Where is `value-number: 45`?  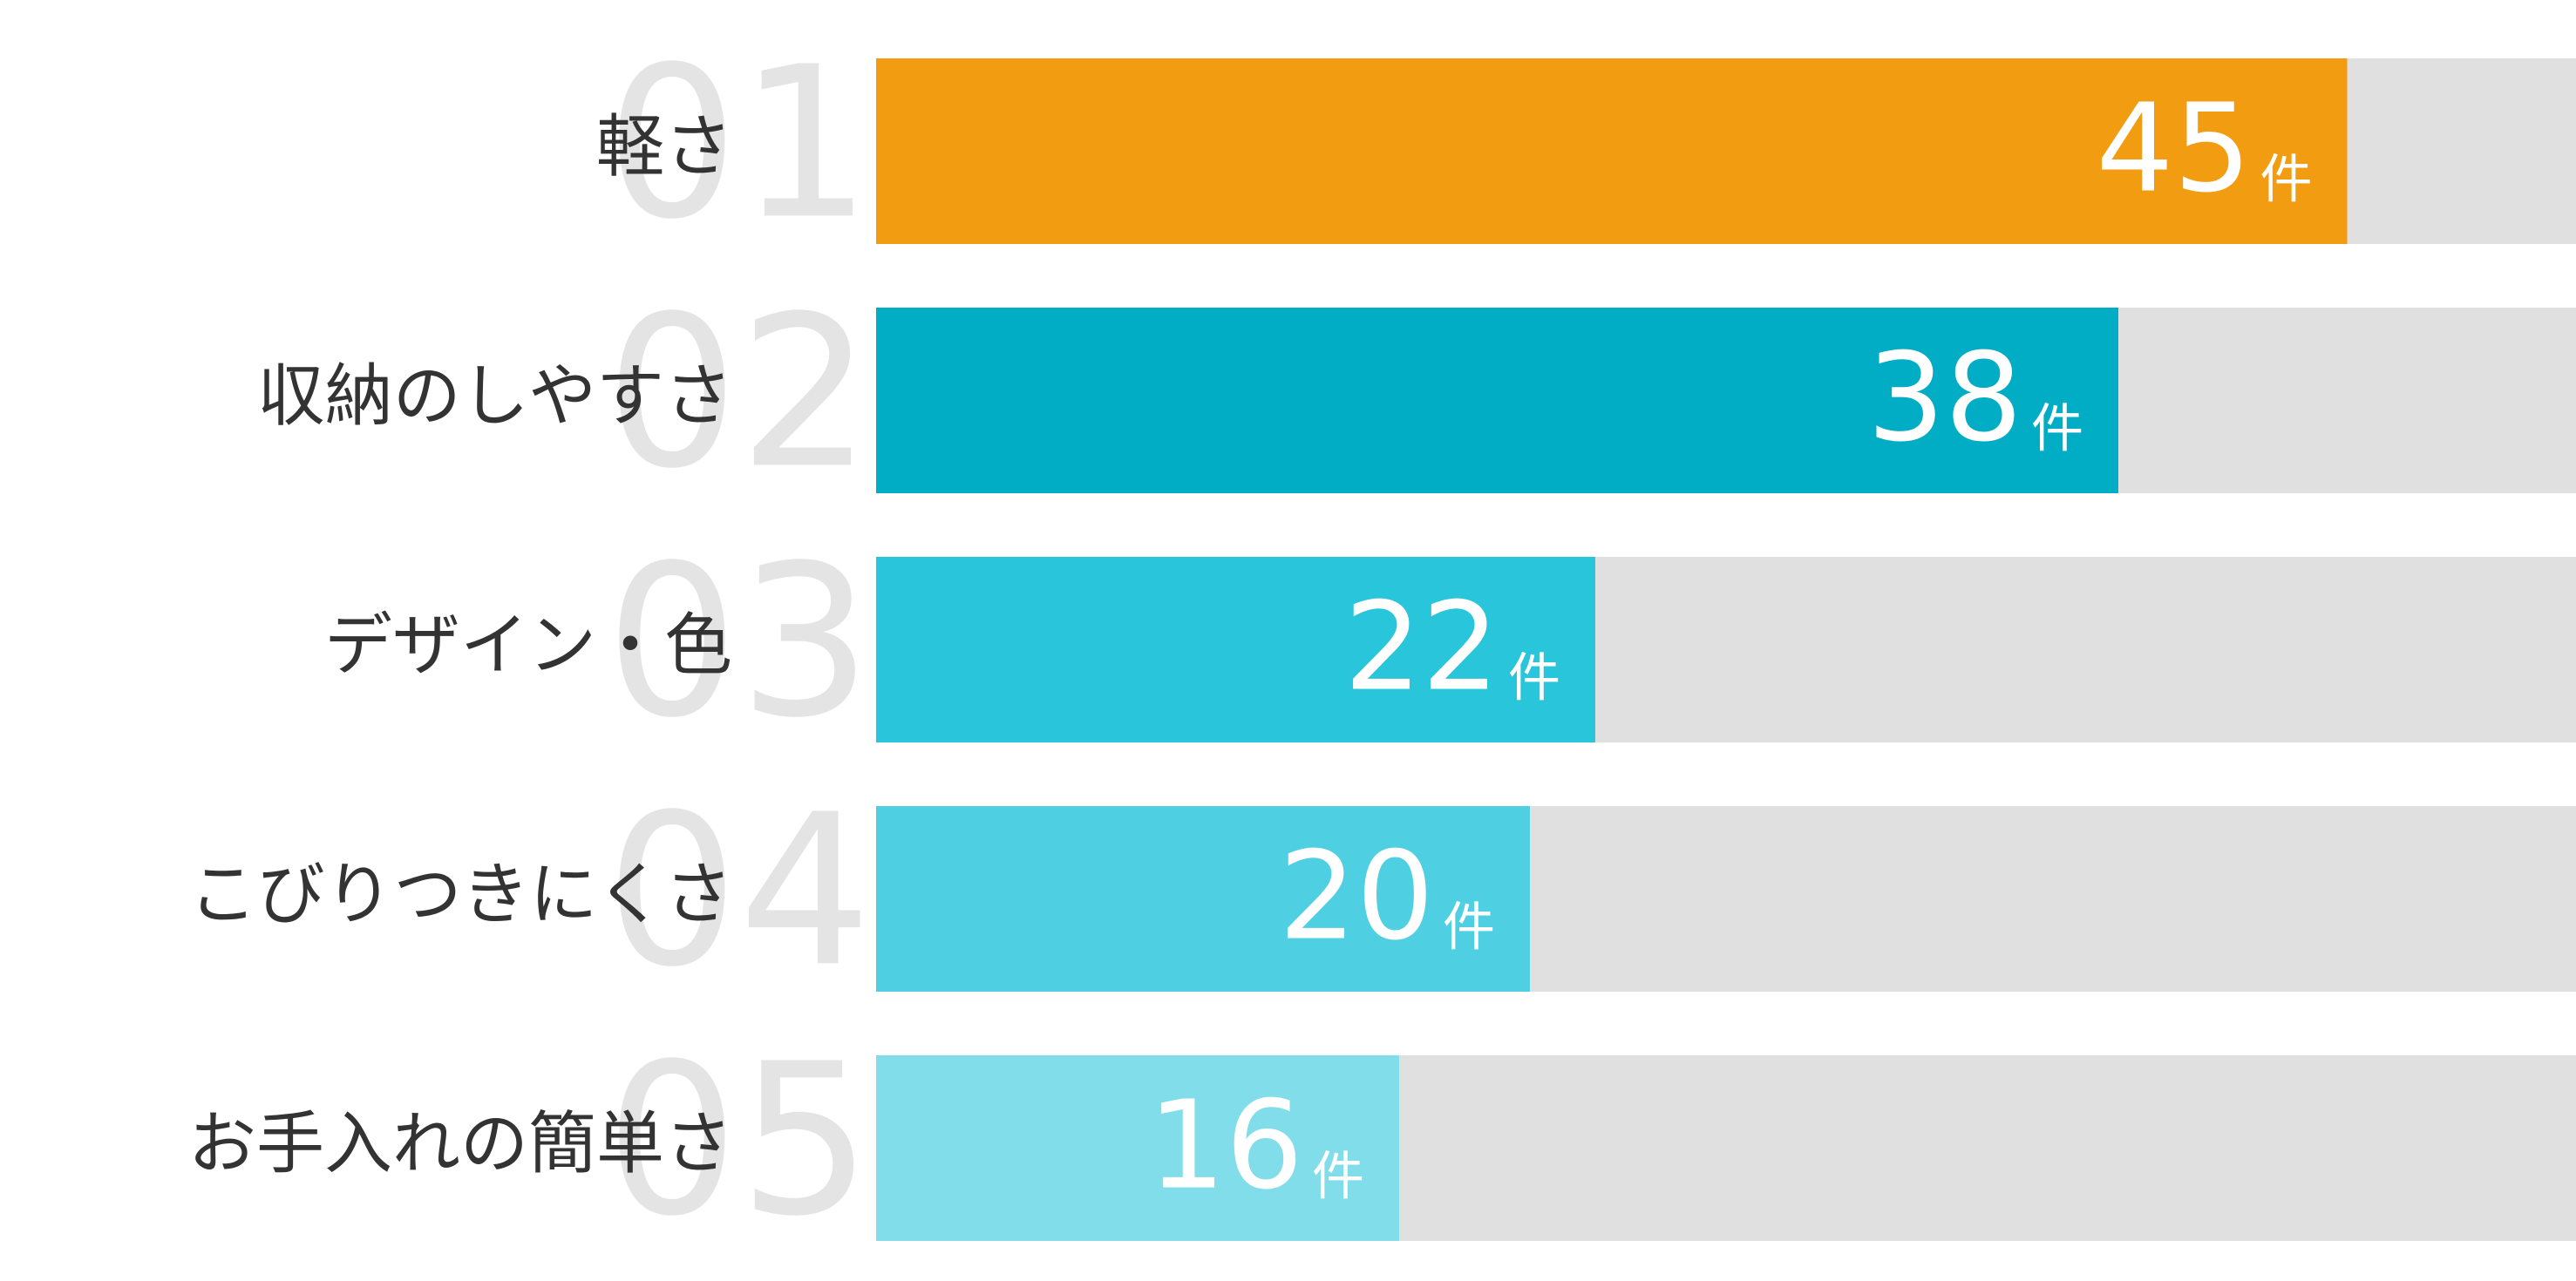
value-number: 45 is located at coordinates (2173, 149).